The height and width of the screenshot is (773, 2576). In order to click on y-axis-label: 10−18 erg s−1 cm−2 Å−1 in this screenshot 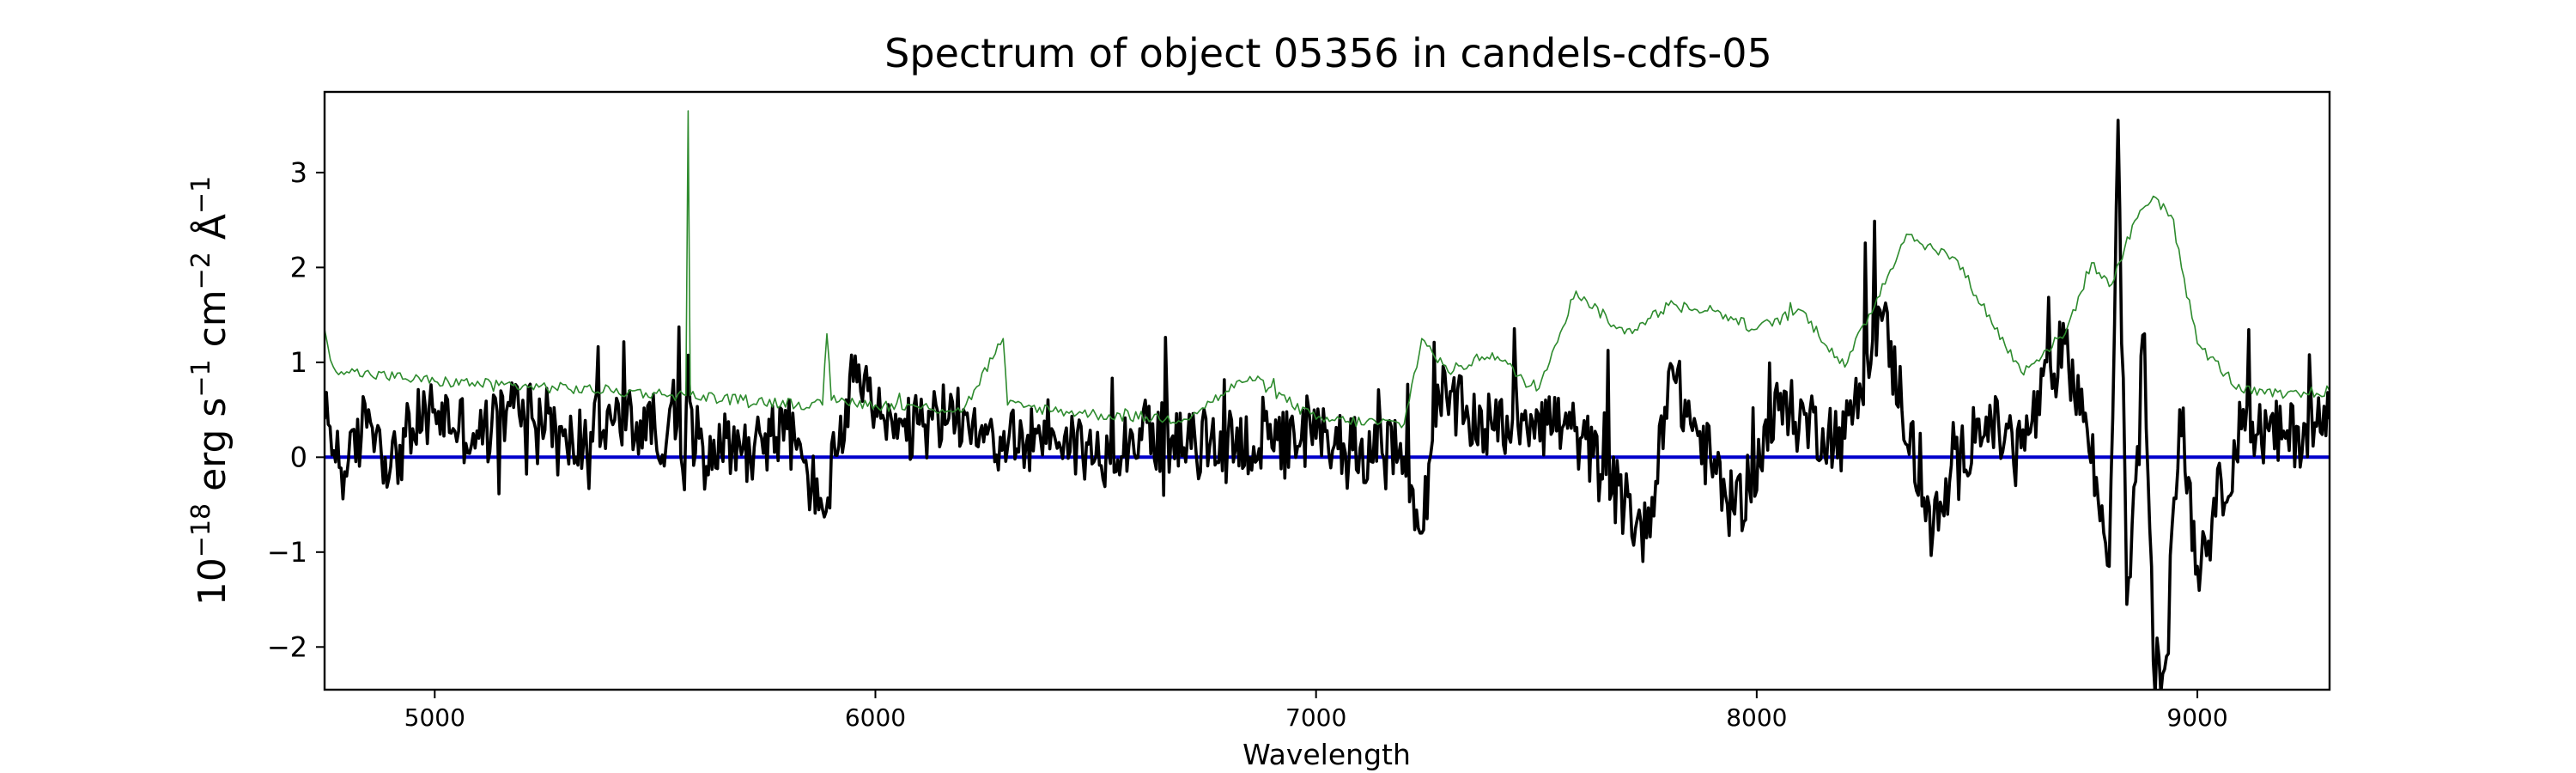, I will do `click(210, 391)`.